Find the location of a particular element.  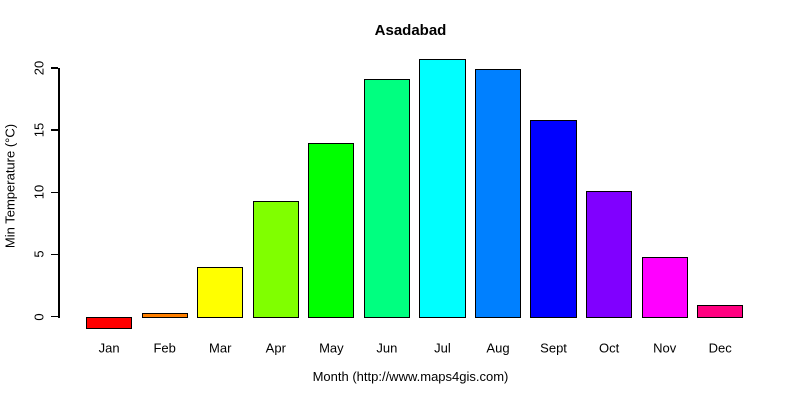

y-tick-label: 5 is located at coordinates (39, 254).